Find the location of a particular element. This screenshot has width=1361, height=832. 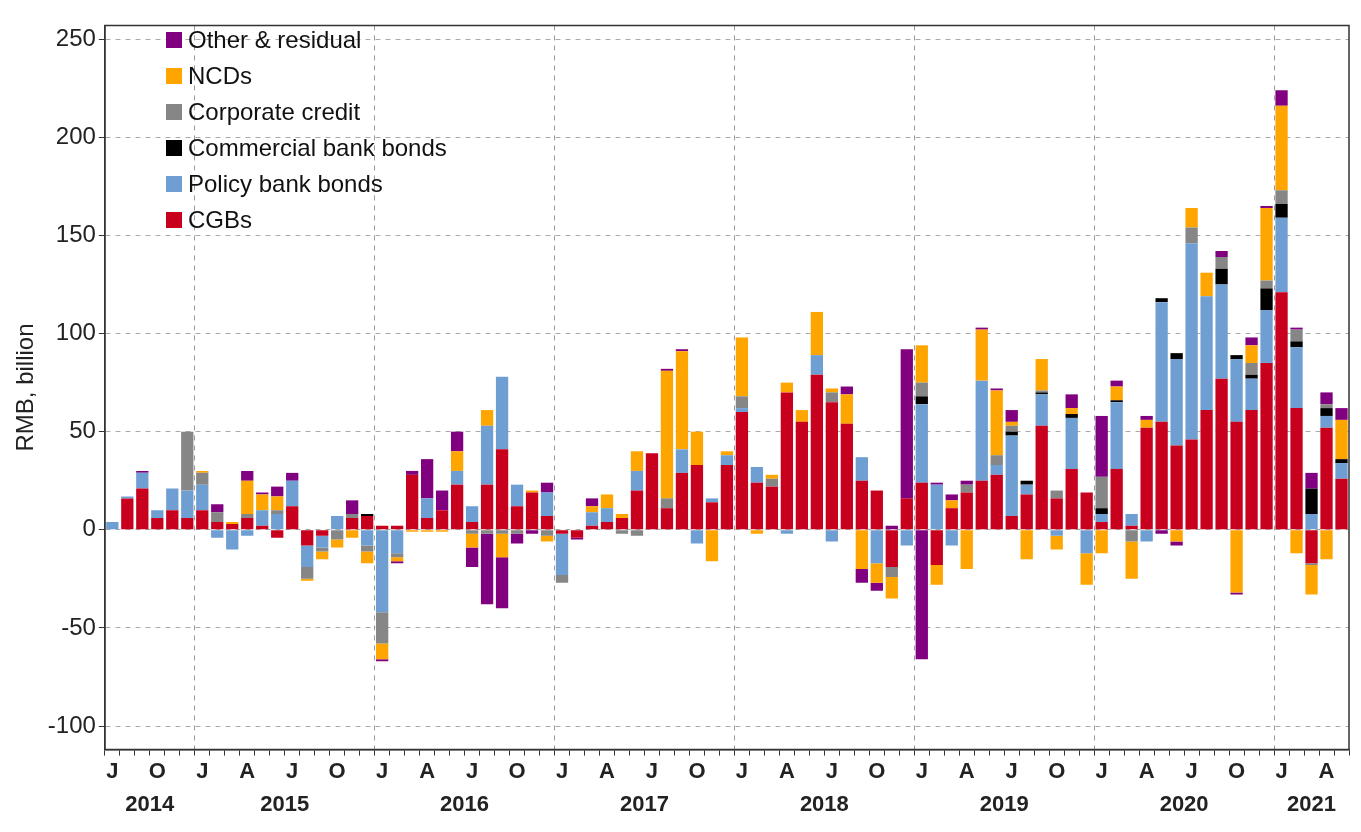

legend-label: CGBs is located at coordinates (220, 220).